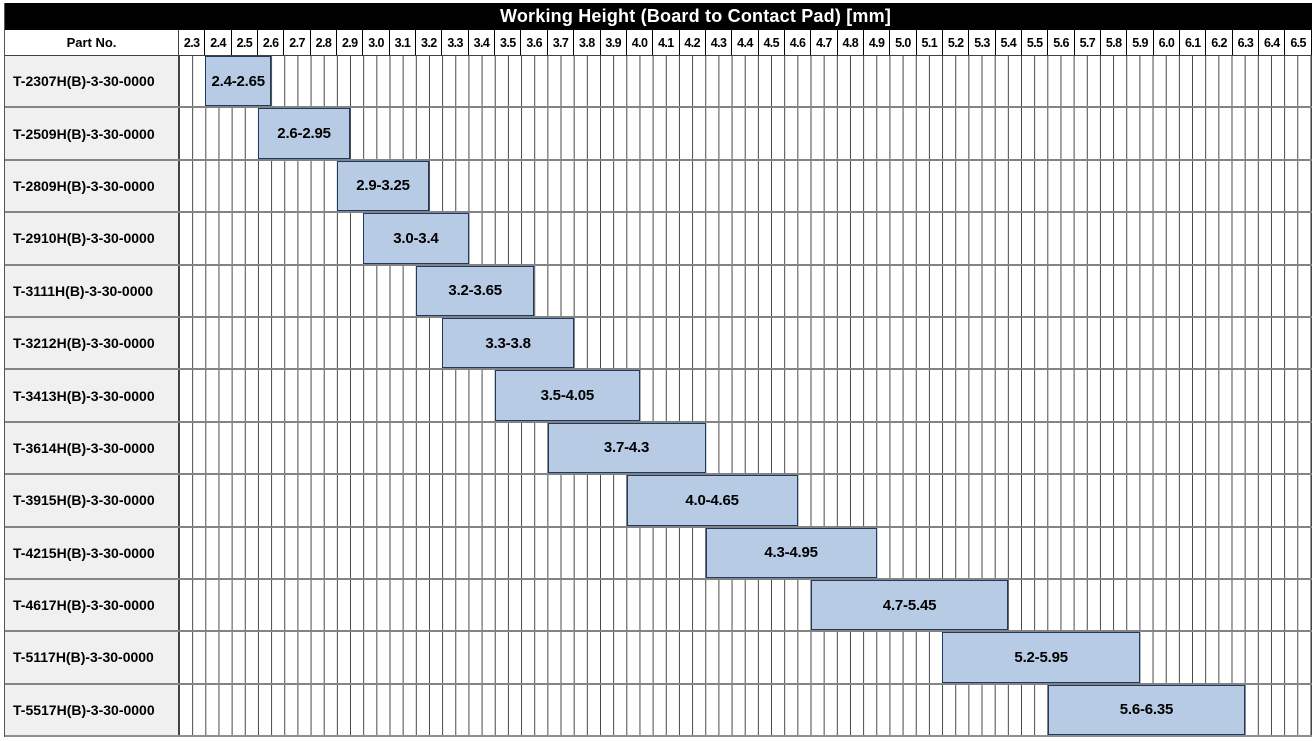  What do you see at coordinates (1140, 42) in the screenshot?
I see `axis-tick-label: 5.9` at bounding box center [1140, 42].